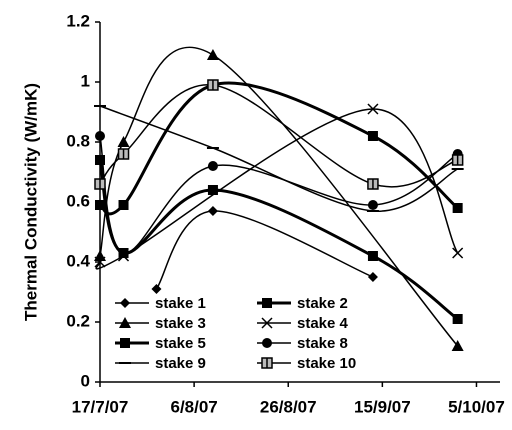  What do you see at coordinates (326, 363) in the screenshot?
I see `legend-label: stake 10` at bounding box center [326, 363].